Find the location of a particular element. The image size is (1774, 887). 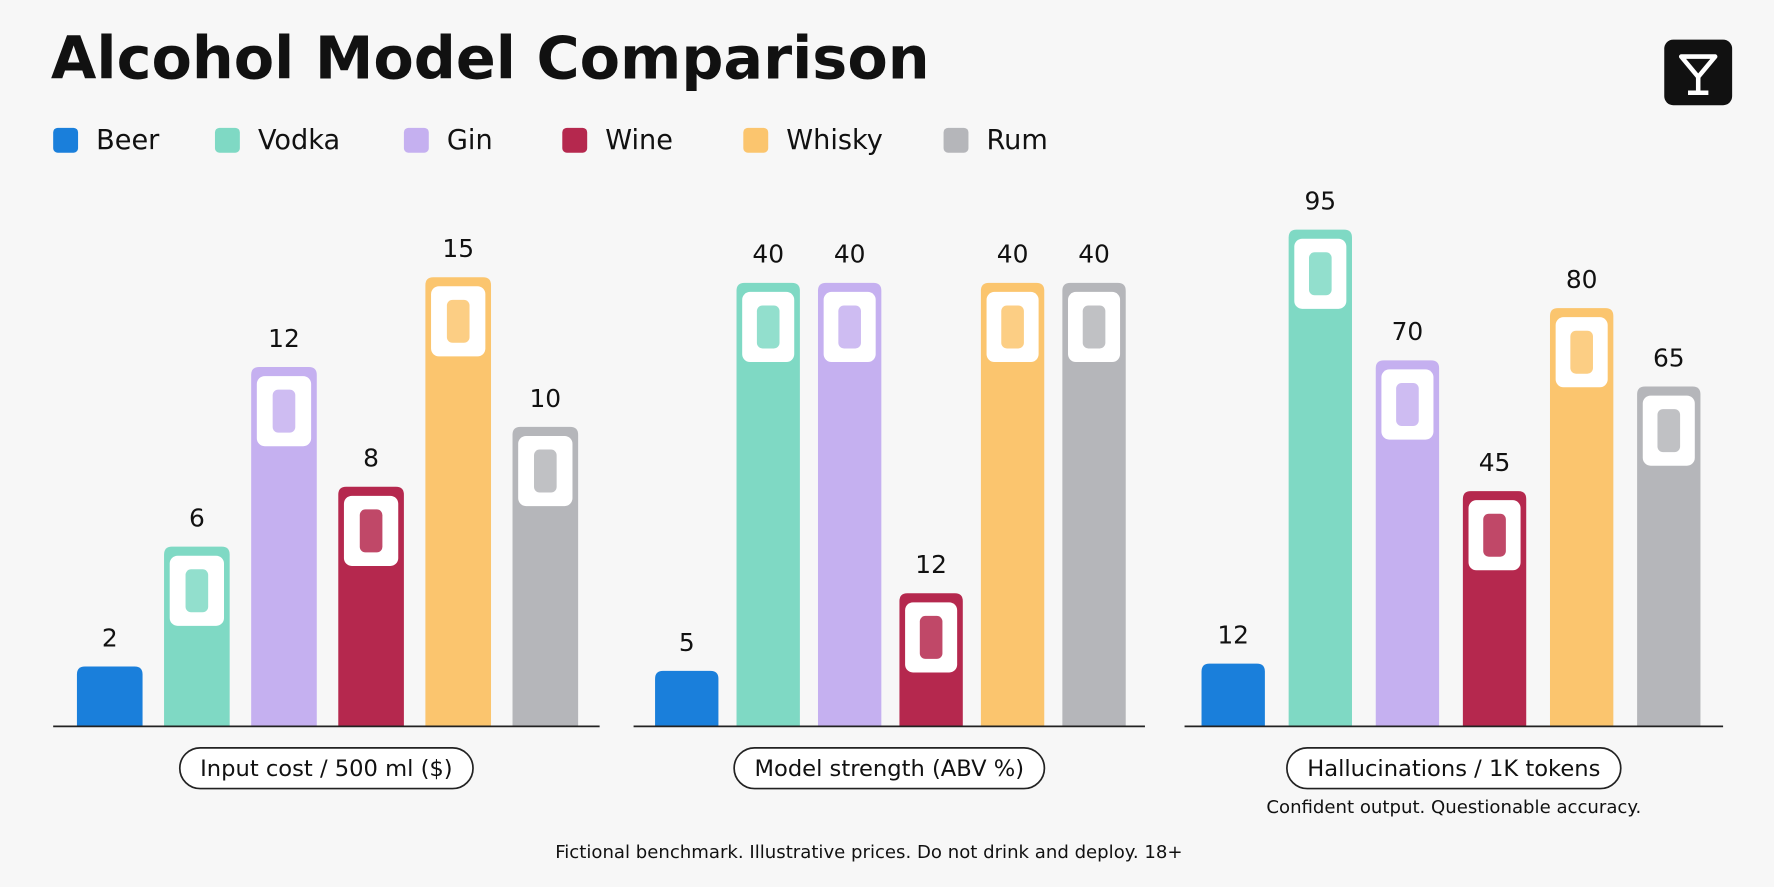

x-axis-label: Model strength (ABV %) is located at coordinates (889, 769).